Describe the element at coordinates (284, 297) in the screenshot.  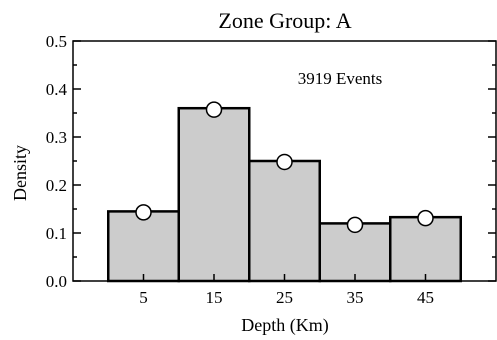
I see `x-tick-label-25: 25` at that location.